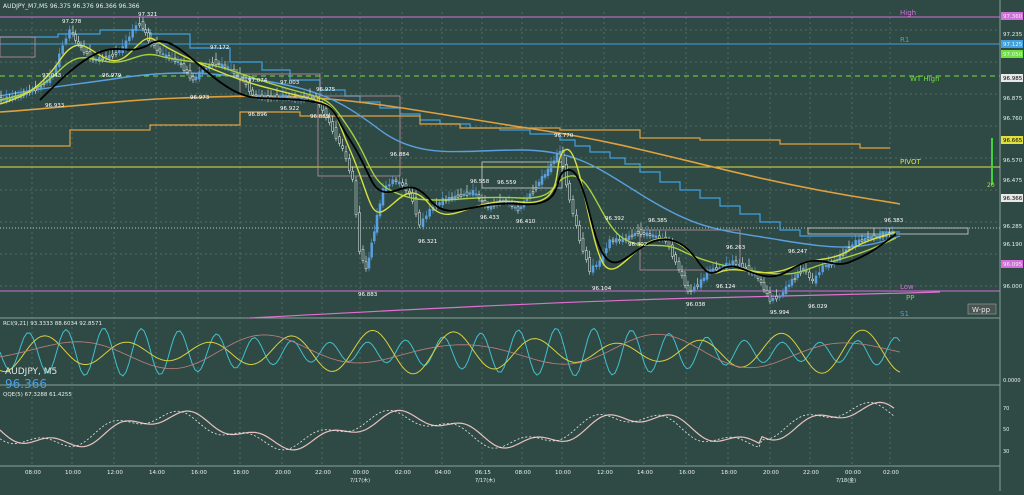  What do you see at coordinates (904, 40) in the screenshot?
I see `level-label-r1: R1` at bounding box center [904, 40].